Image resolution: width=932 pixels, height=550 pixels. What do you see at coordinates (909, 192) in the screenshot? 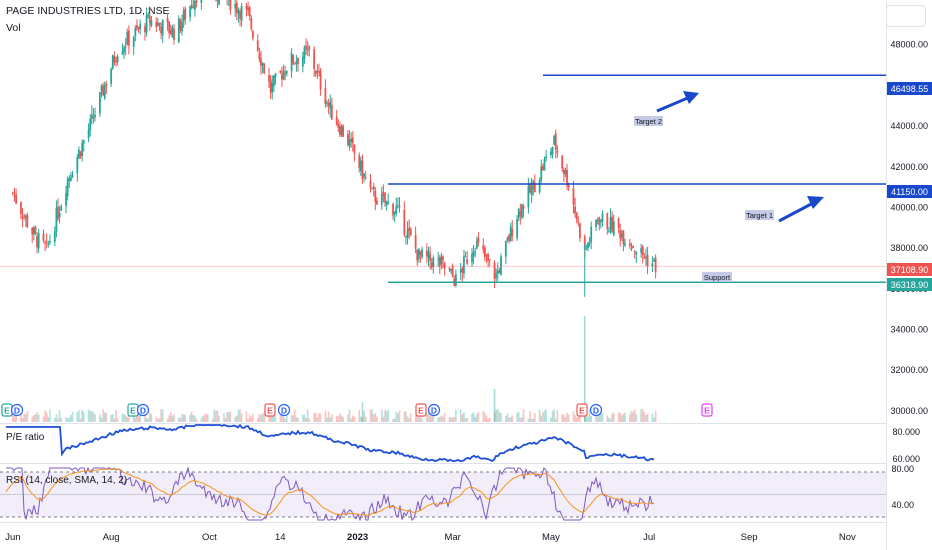
I see `target1-price: 41150.00` at bounding box center [909, 192].